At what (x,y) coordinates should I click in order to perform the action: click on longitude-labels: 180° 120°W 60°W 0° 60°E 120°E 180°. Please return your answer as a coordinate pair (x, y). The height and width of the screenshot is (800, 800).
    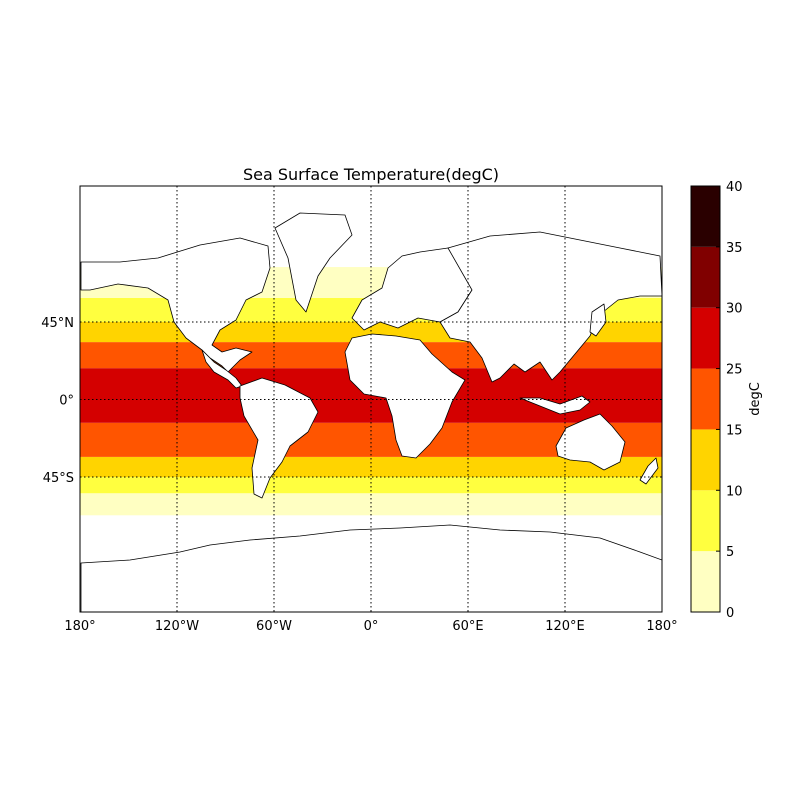
    Looking at the image, I should click on (370, 626).